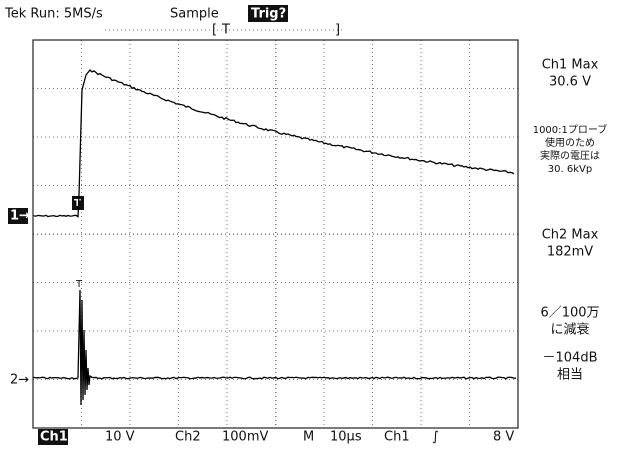  I want to click on trigger-mark-ch2: T, so click(79, 284).